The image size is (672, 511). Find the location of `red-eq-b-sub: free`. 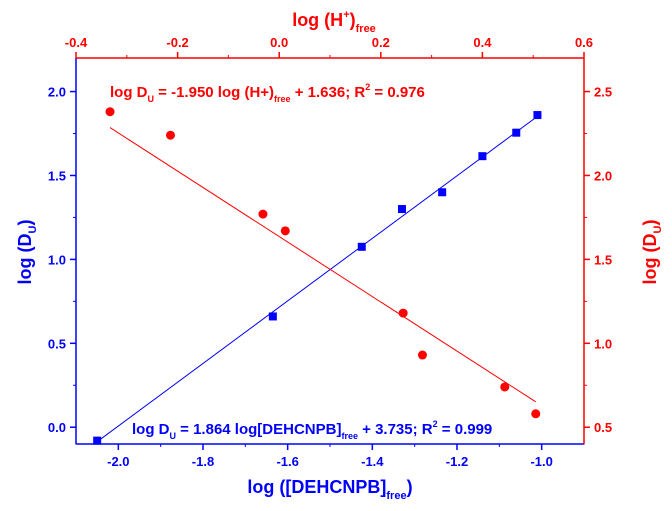

red-eq-b-sub: free is located at coordinates (282, 99).